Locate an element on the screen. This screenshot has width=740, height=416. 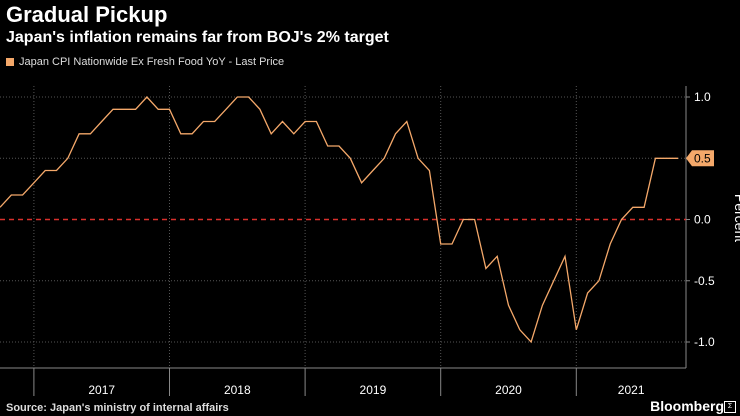
last-value-label: 0.5 is located at coordinates (702, 158).